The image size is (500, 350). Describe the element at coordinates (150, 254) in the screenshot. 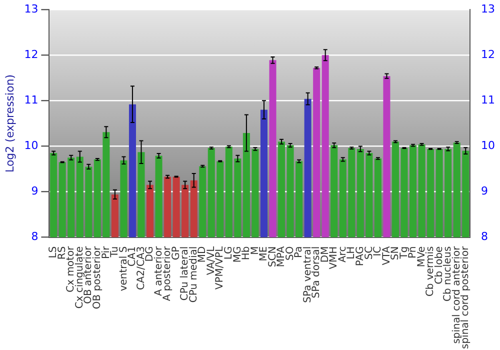

I see `x-tick-label: DG` at that location.